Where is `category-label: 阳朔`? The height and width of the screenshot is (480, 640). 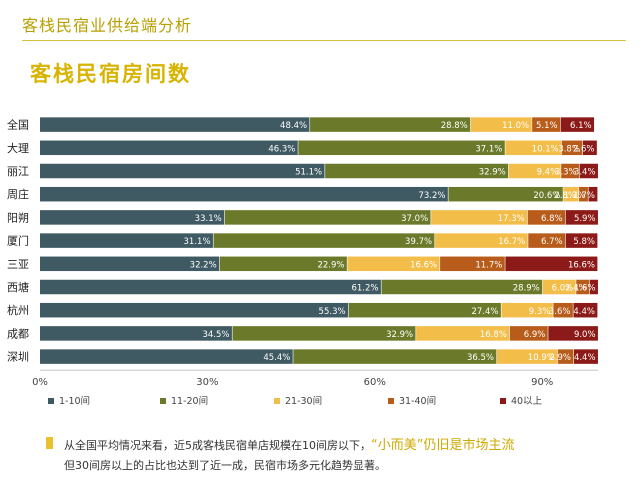 category-label: 阳朔 is located at coordinates (18, 217).